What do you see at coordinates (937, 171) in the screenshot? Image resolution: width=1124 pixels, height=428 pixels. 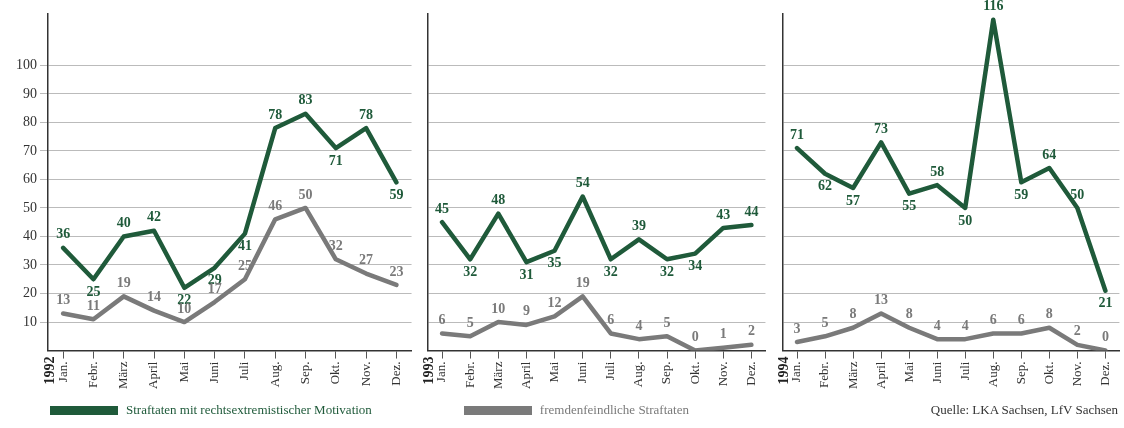 I see `data-label: 58` at bounding box center [937, 171].